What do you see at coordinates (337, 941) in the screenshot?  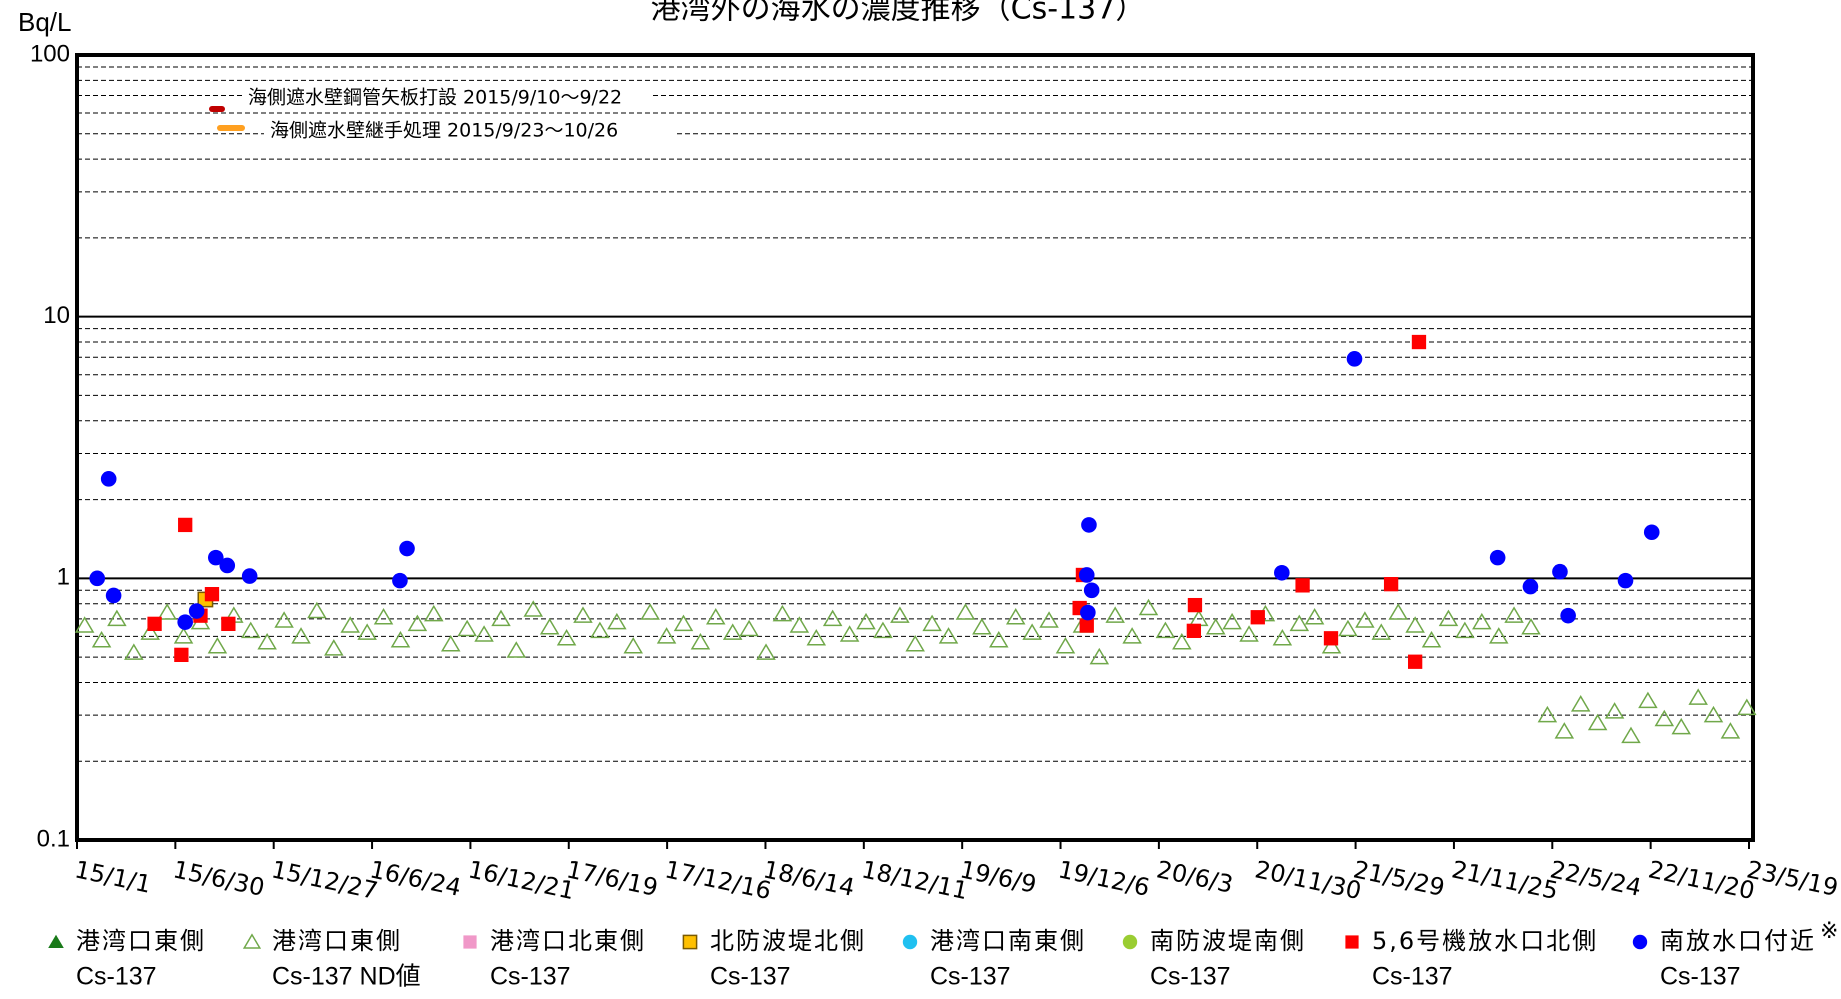 I see `legend-label: 港湾口東側` at bounding box center [337, 941].